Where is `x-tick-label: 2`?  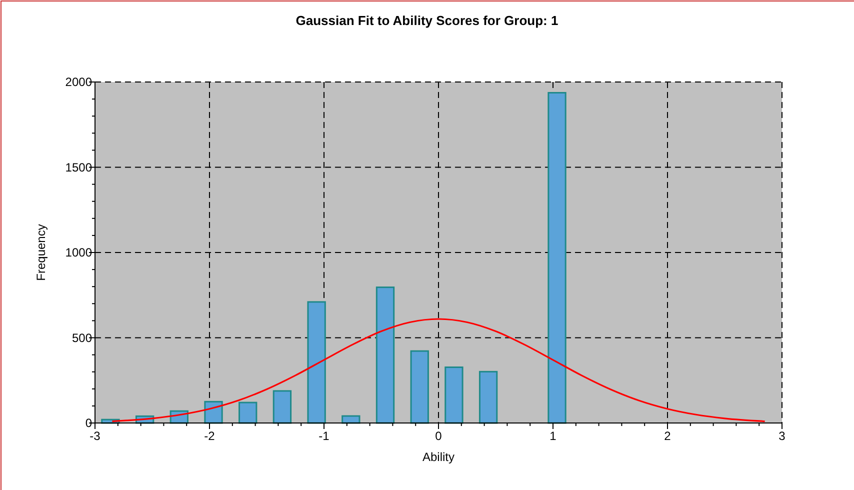
x-tick-label: 2 is located at coordinates (668, 436).